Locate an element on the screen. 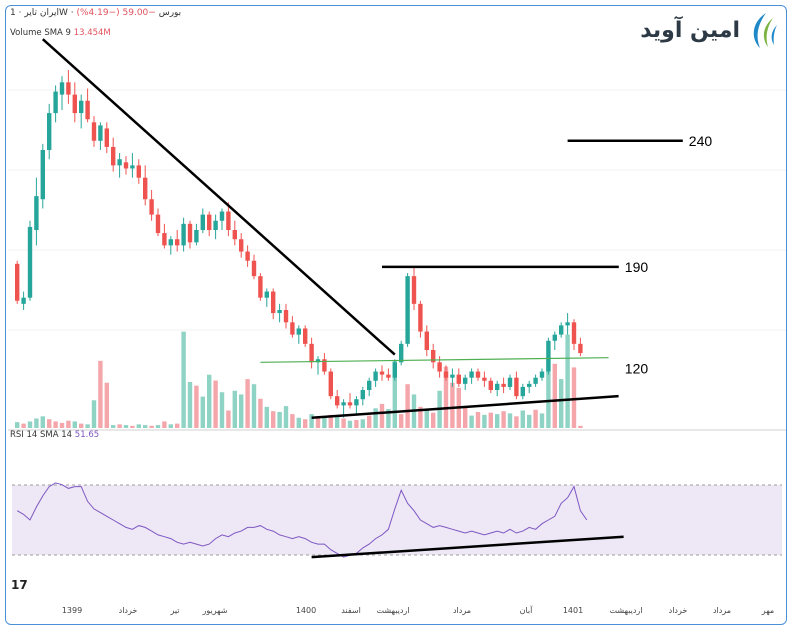 The height and width of the screenshot is (631, 794). level-label-120: 120 is located at coordinates (637, 368).